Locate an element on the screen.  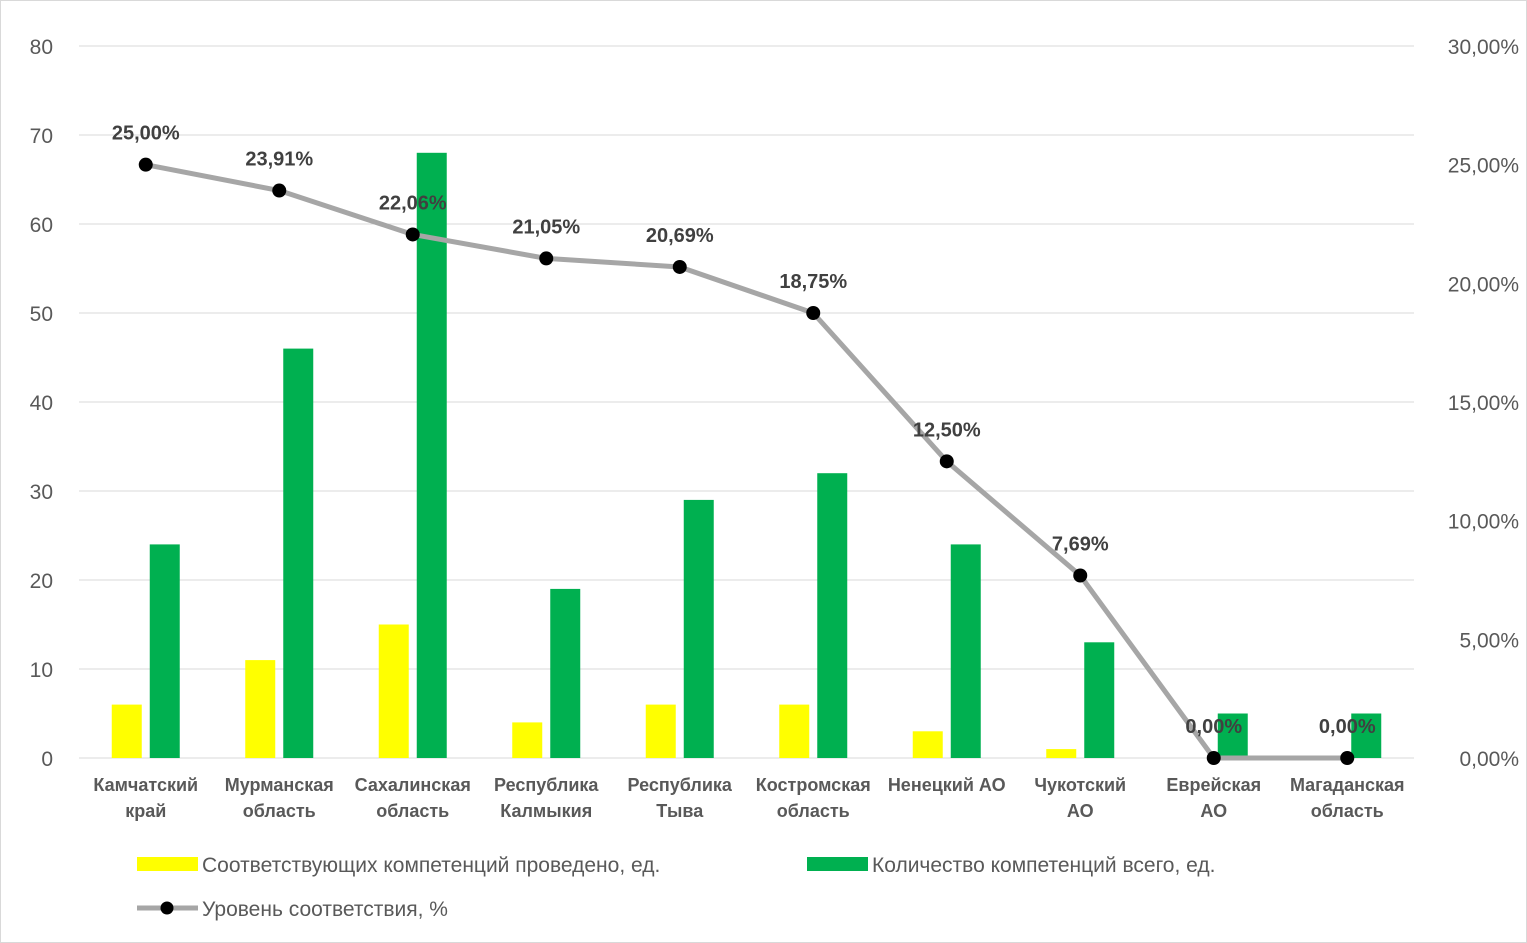
category-label: Калмыкия is located at coordinates (546, 811).